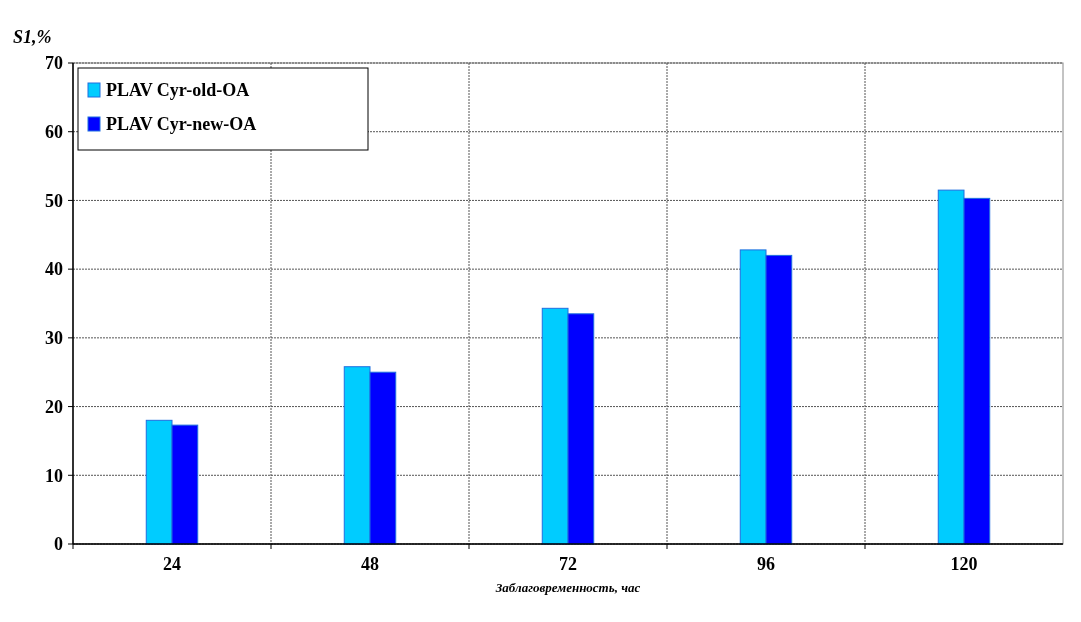 This screenshot has width=1081, height=622. Describe the element at coordinates (54, 63) in the screenshot. I see `y-tick-label: 70` at that location.